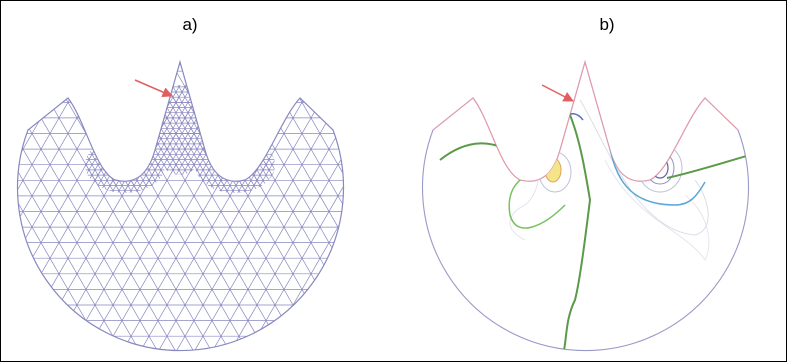  Describe the element at coordinates (189, 24) in the screenshot. I see `panel-label: a)` at that location.